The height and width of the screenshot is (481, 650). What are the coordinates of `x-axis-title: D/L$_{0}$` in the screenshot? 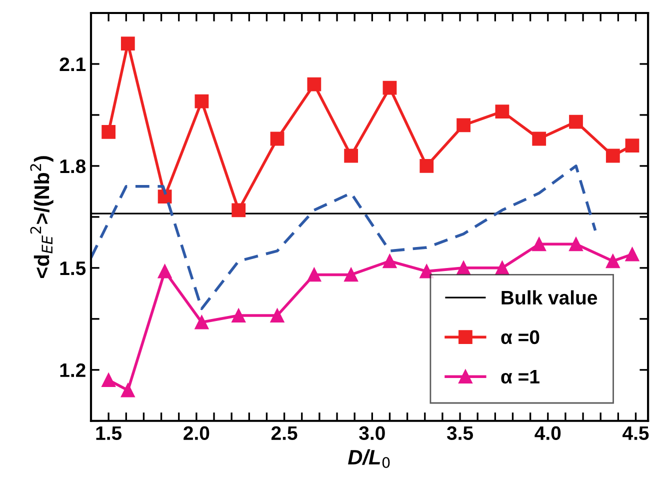 It's located at (369, 458).